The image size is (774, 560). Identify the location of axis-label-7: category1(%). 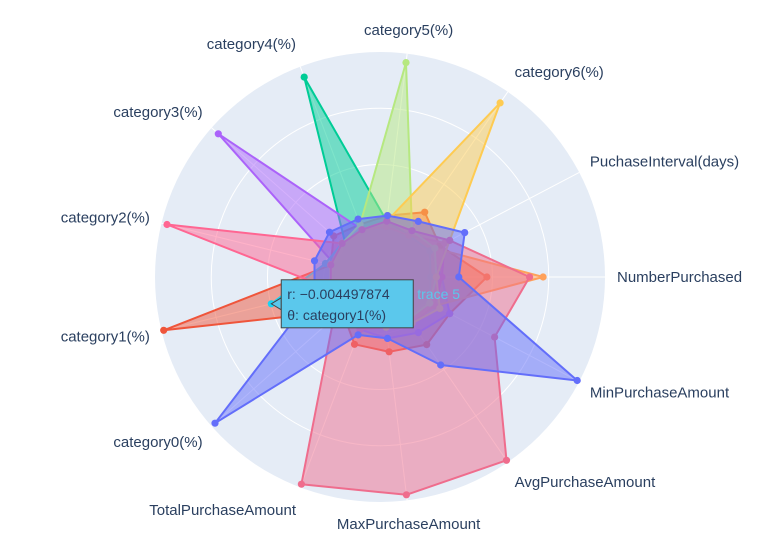
(105, 337).